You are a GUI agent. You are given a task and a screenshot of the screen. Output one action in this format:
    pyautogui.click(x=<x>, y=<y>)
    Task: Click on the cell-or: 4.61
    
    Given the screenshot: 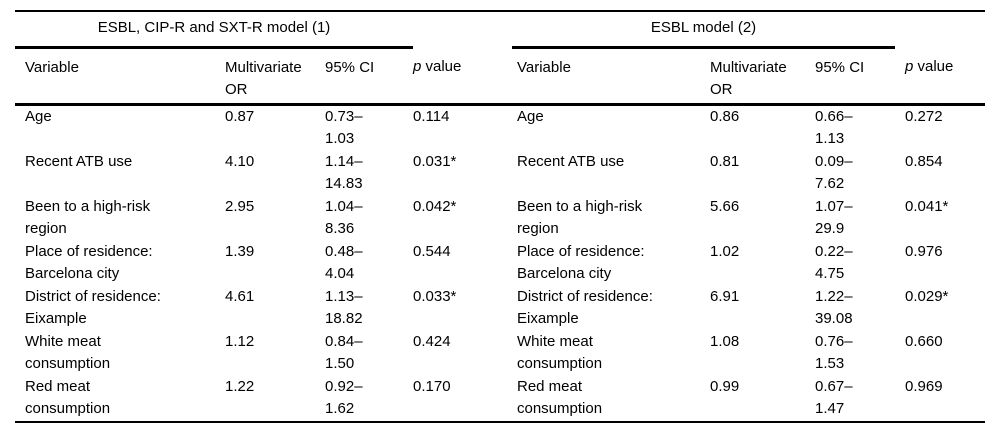 What is the action you would take?
    pyautogui.click(x=240, y=296)
    